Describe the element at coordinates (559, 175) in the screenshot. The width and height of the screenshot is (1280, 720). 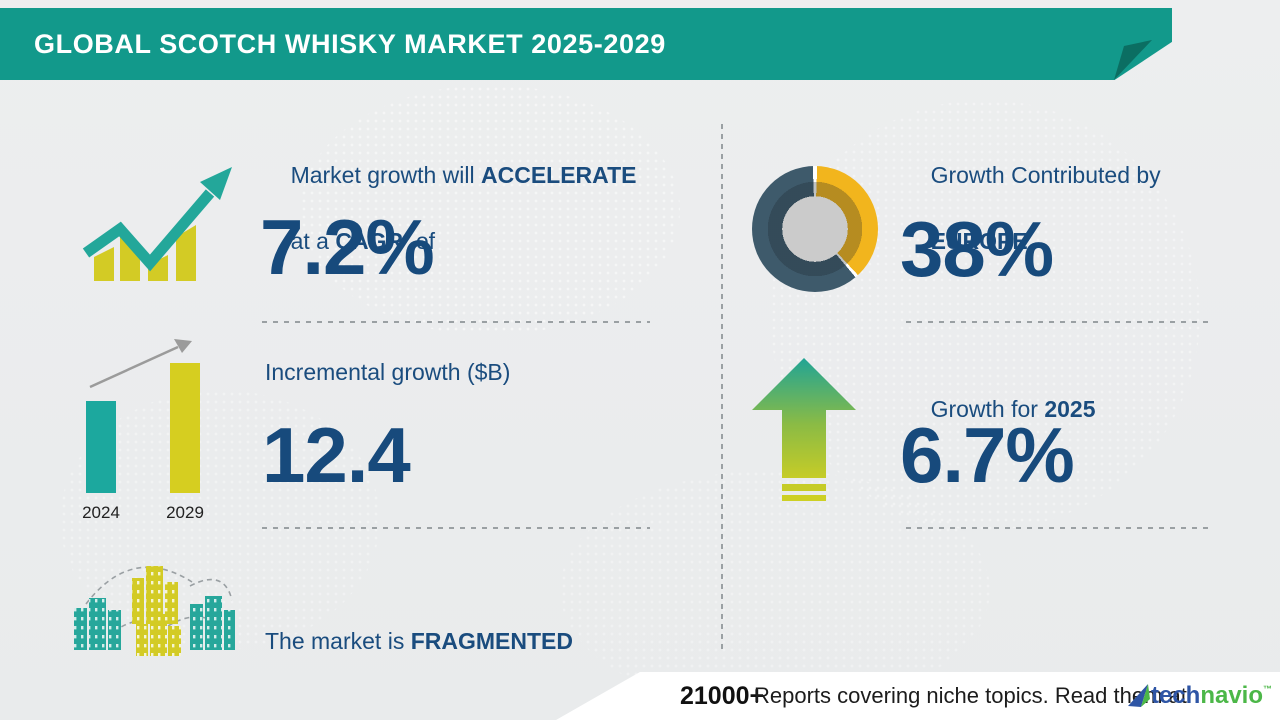
I see `cagr-accelerate-text: ACCELERATE` at that location.